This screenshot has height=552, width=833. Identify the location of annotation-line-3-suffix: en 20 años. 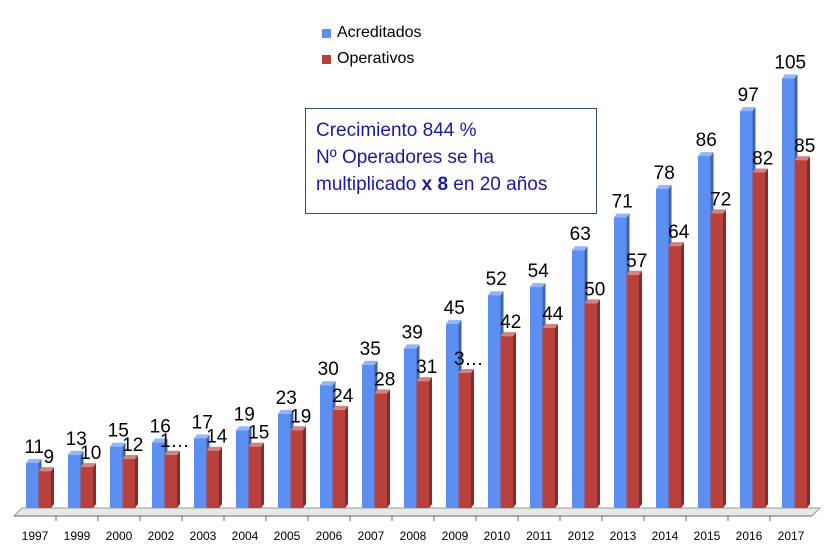
(498, 184).